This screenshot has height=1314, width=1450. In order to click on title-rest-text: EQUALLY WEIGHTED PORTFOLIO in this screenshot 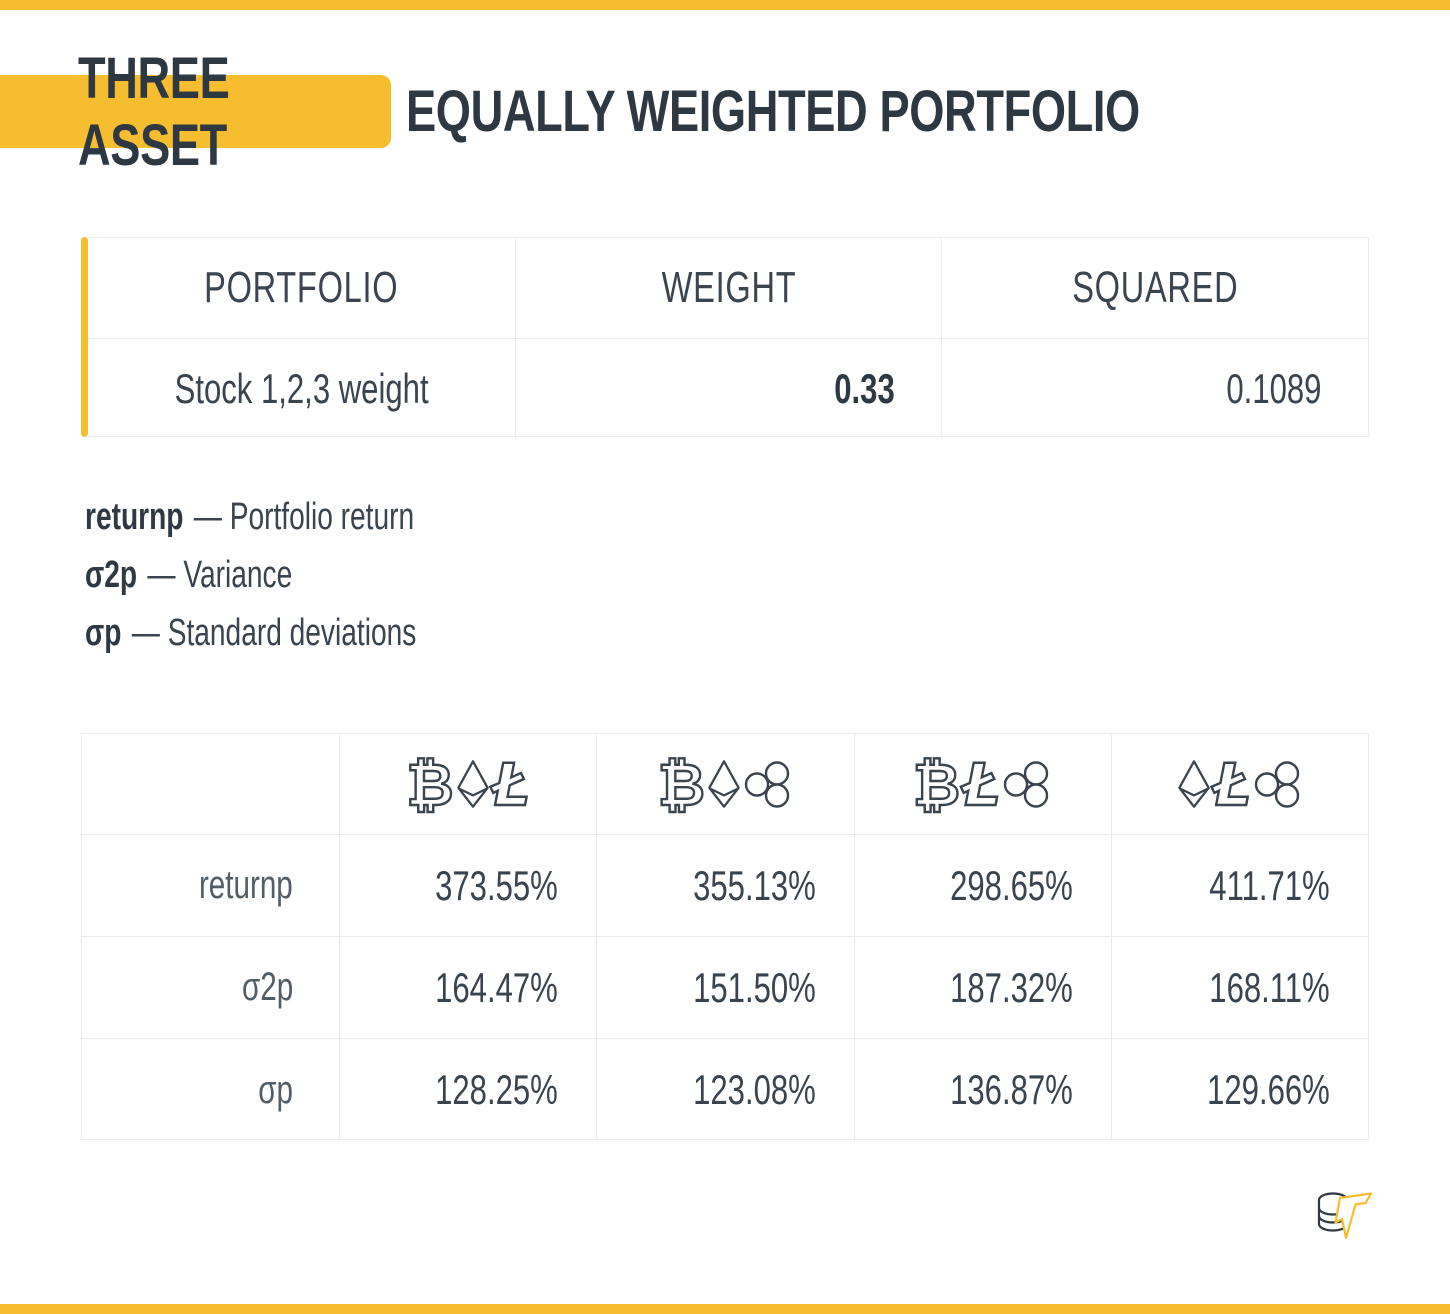, I will do `click(773, 111)`.